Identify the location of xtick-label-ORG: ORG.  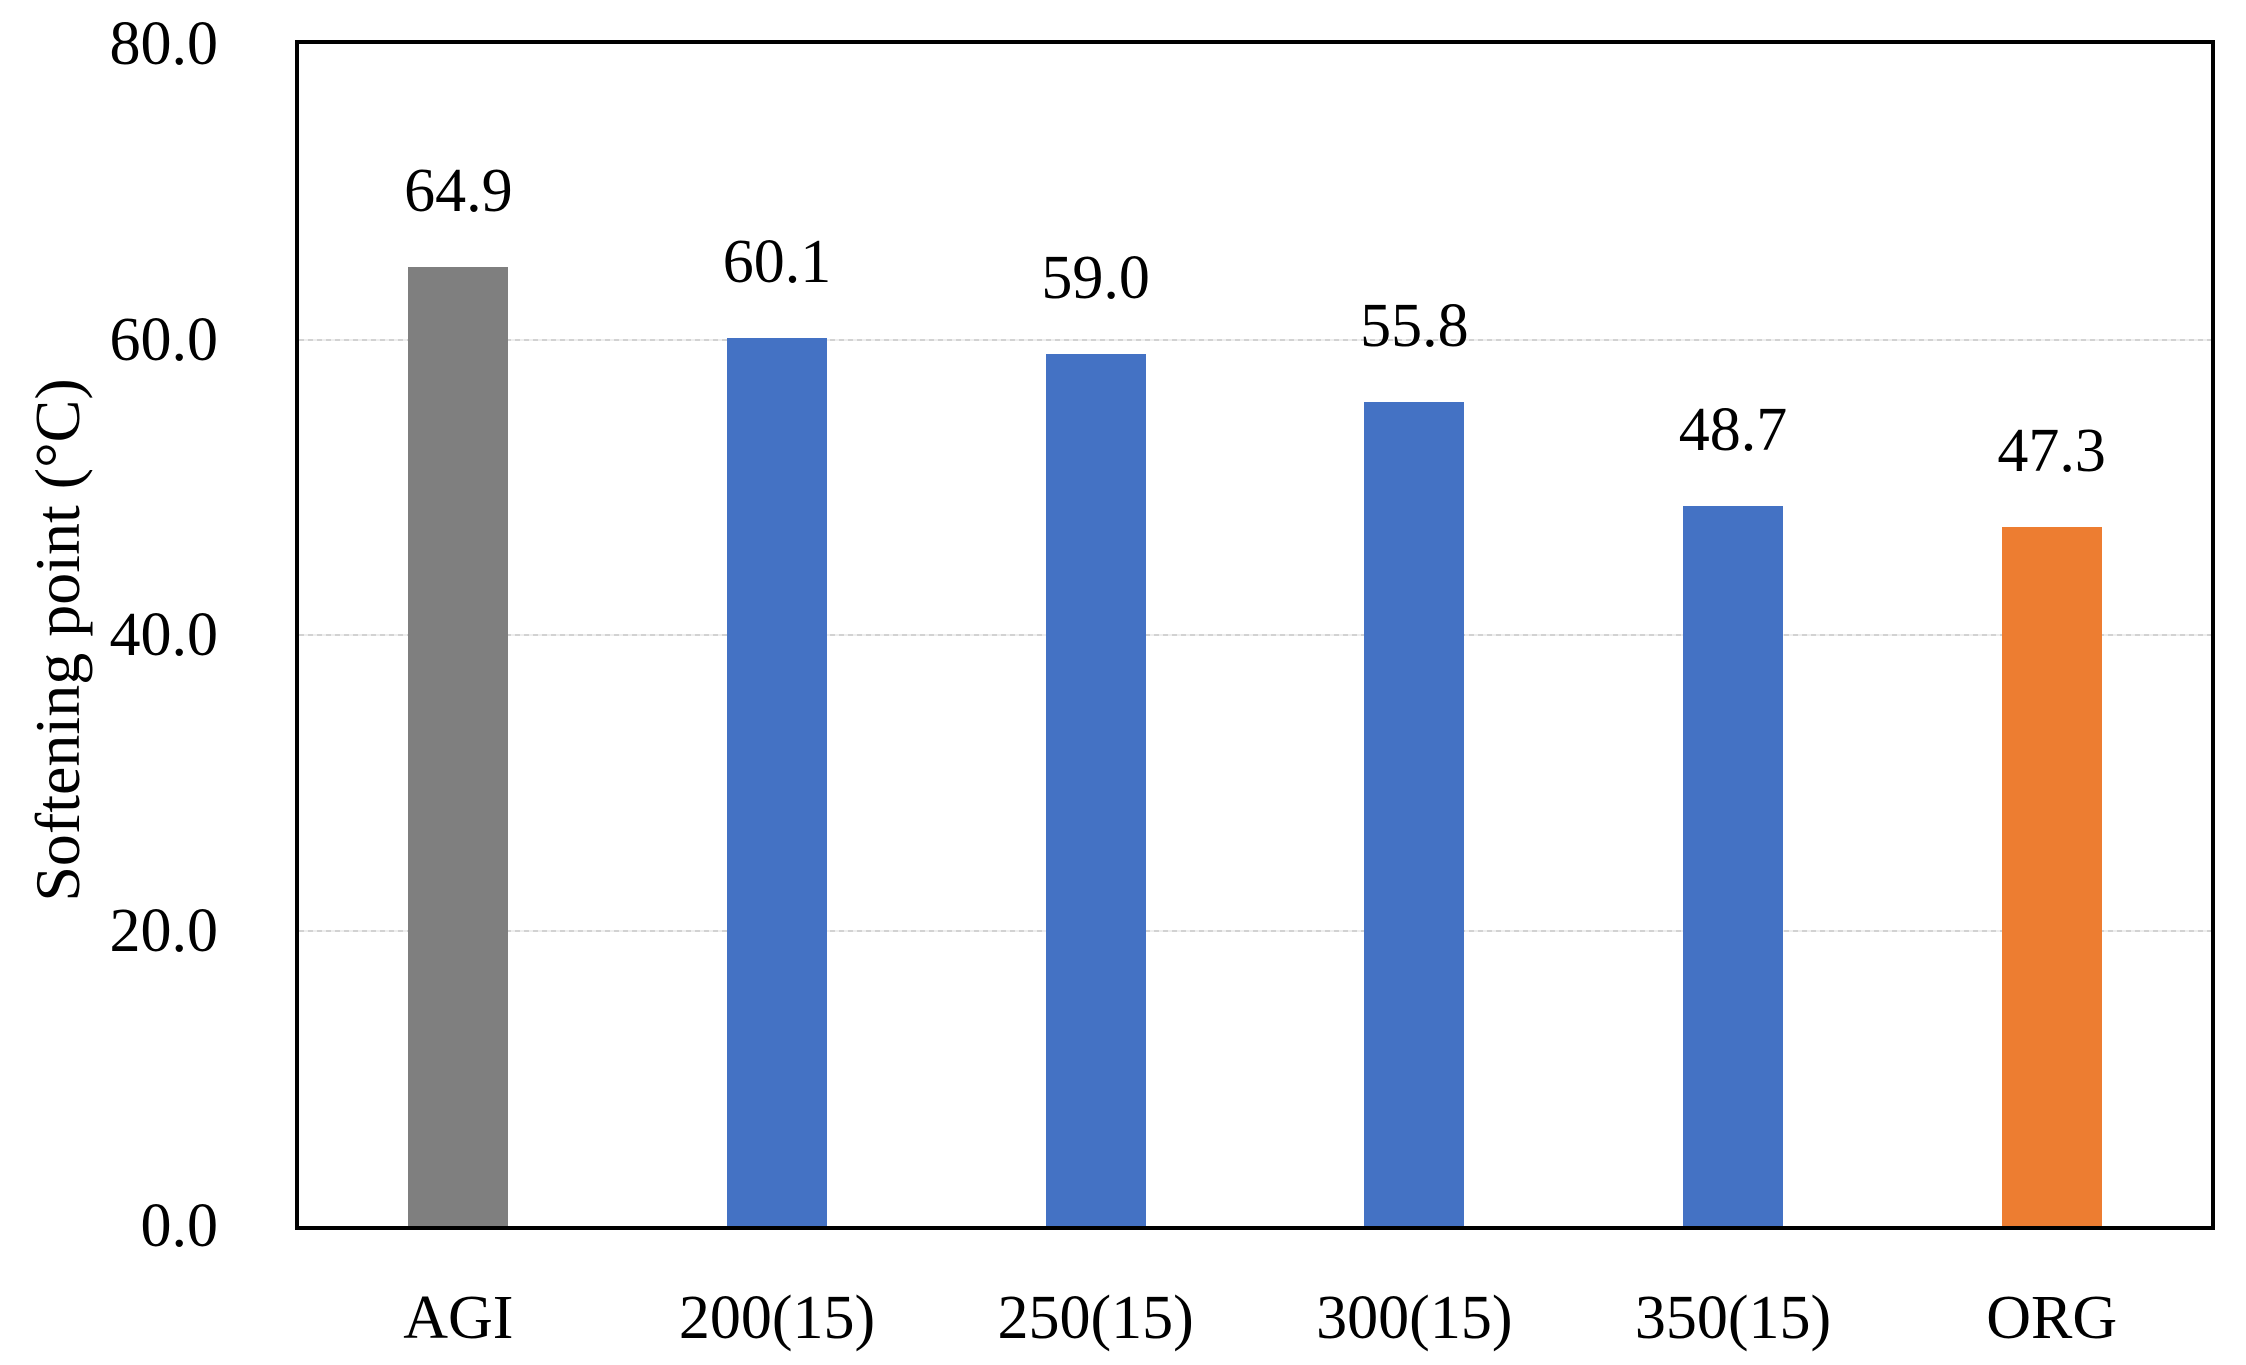
(2052, 1318).